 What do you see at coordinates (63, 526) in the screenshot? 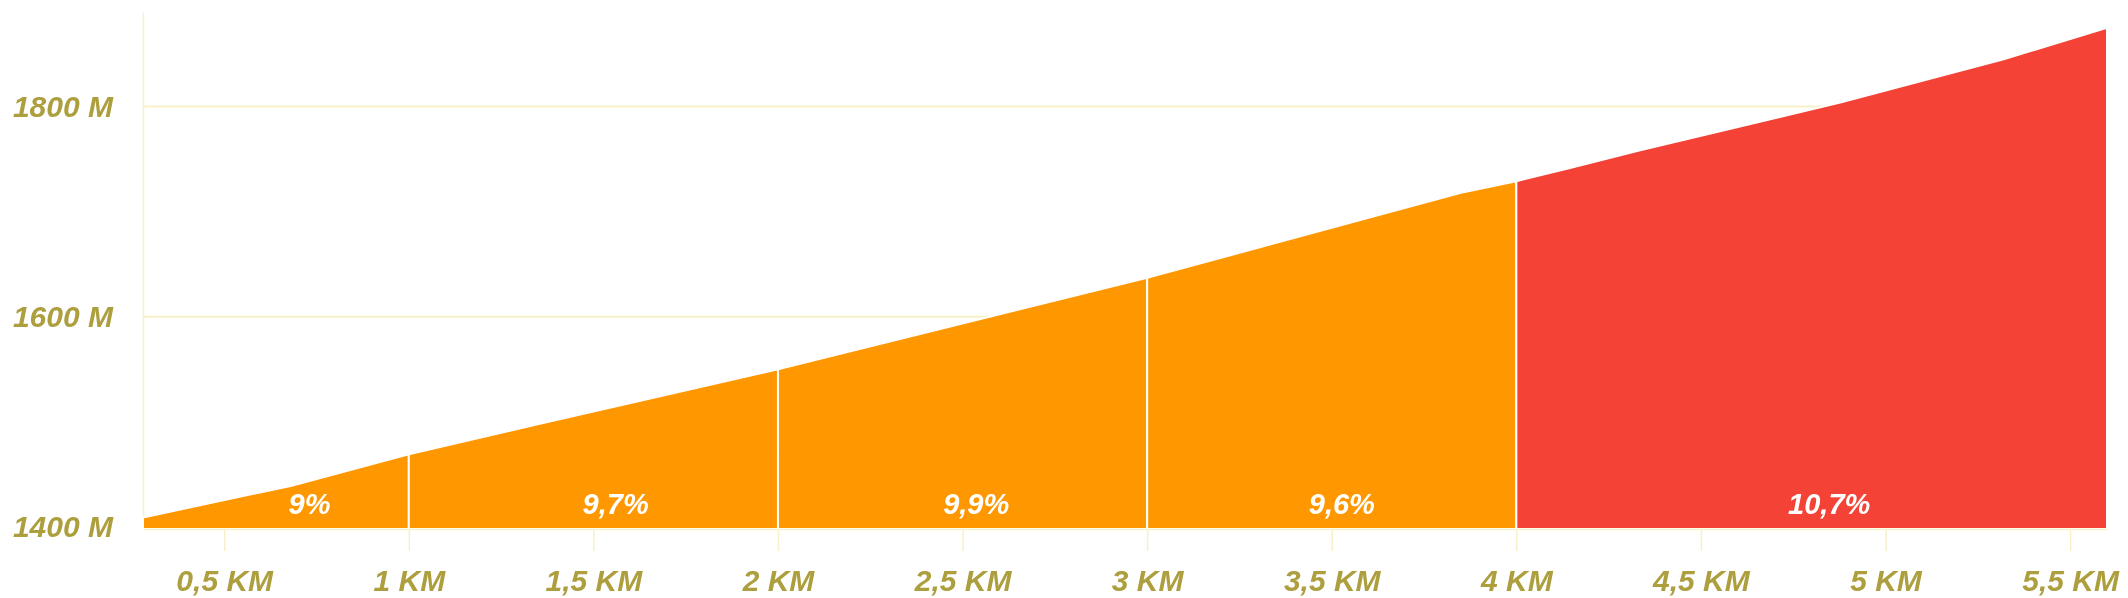
I see `y-tick-label: 1400 M` at bounding box center [63, 526].